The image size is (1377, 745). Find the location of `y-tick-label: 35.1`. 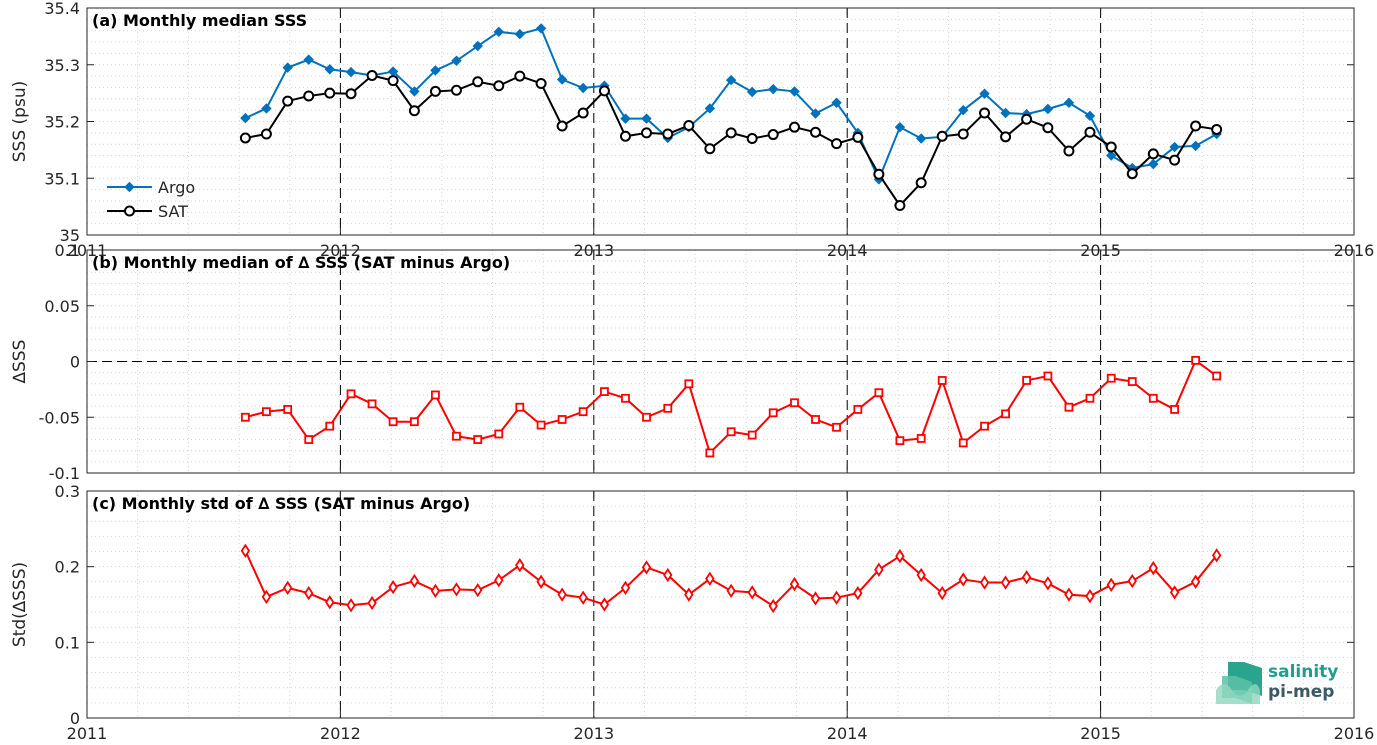

y-tick-label: 35.1 is located at coordinates (62, 178).